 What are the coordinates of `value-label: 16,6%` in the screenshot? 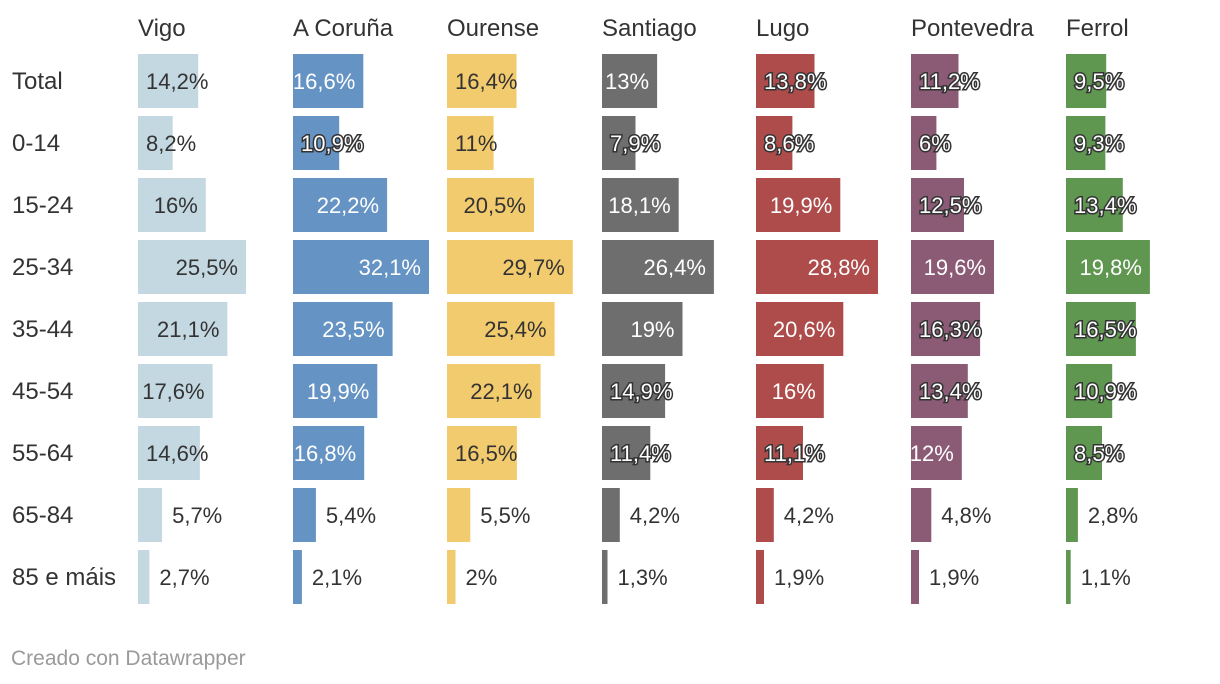 It's located at (324, 81).